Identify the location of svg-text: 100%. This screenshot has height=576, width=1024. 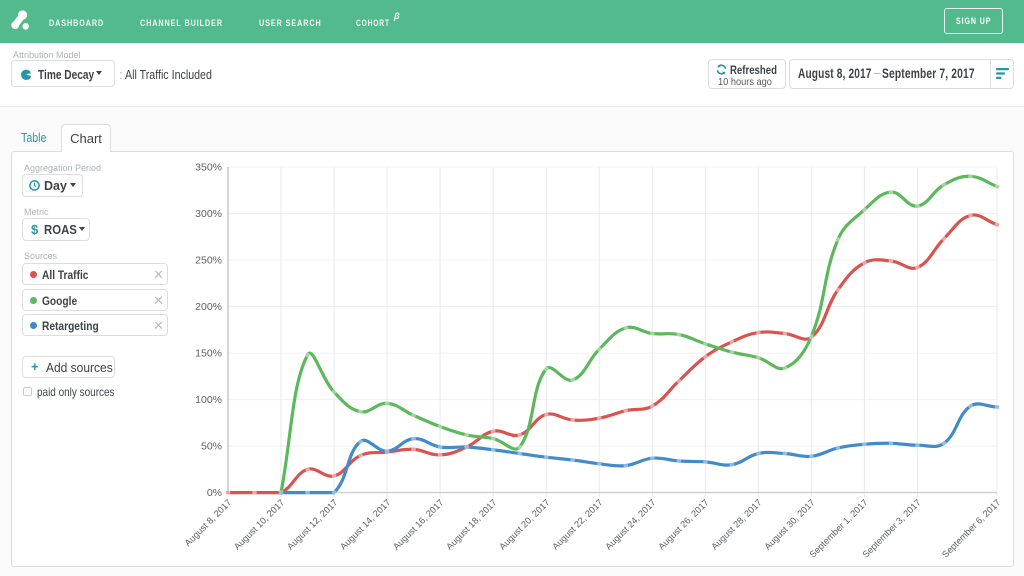
(208, 400).